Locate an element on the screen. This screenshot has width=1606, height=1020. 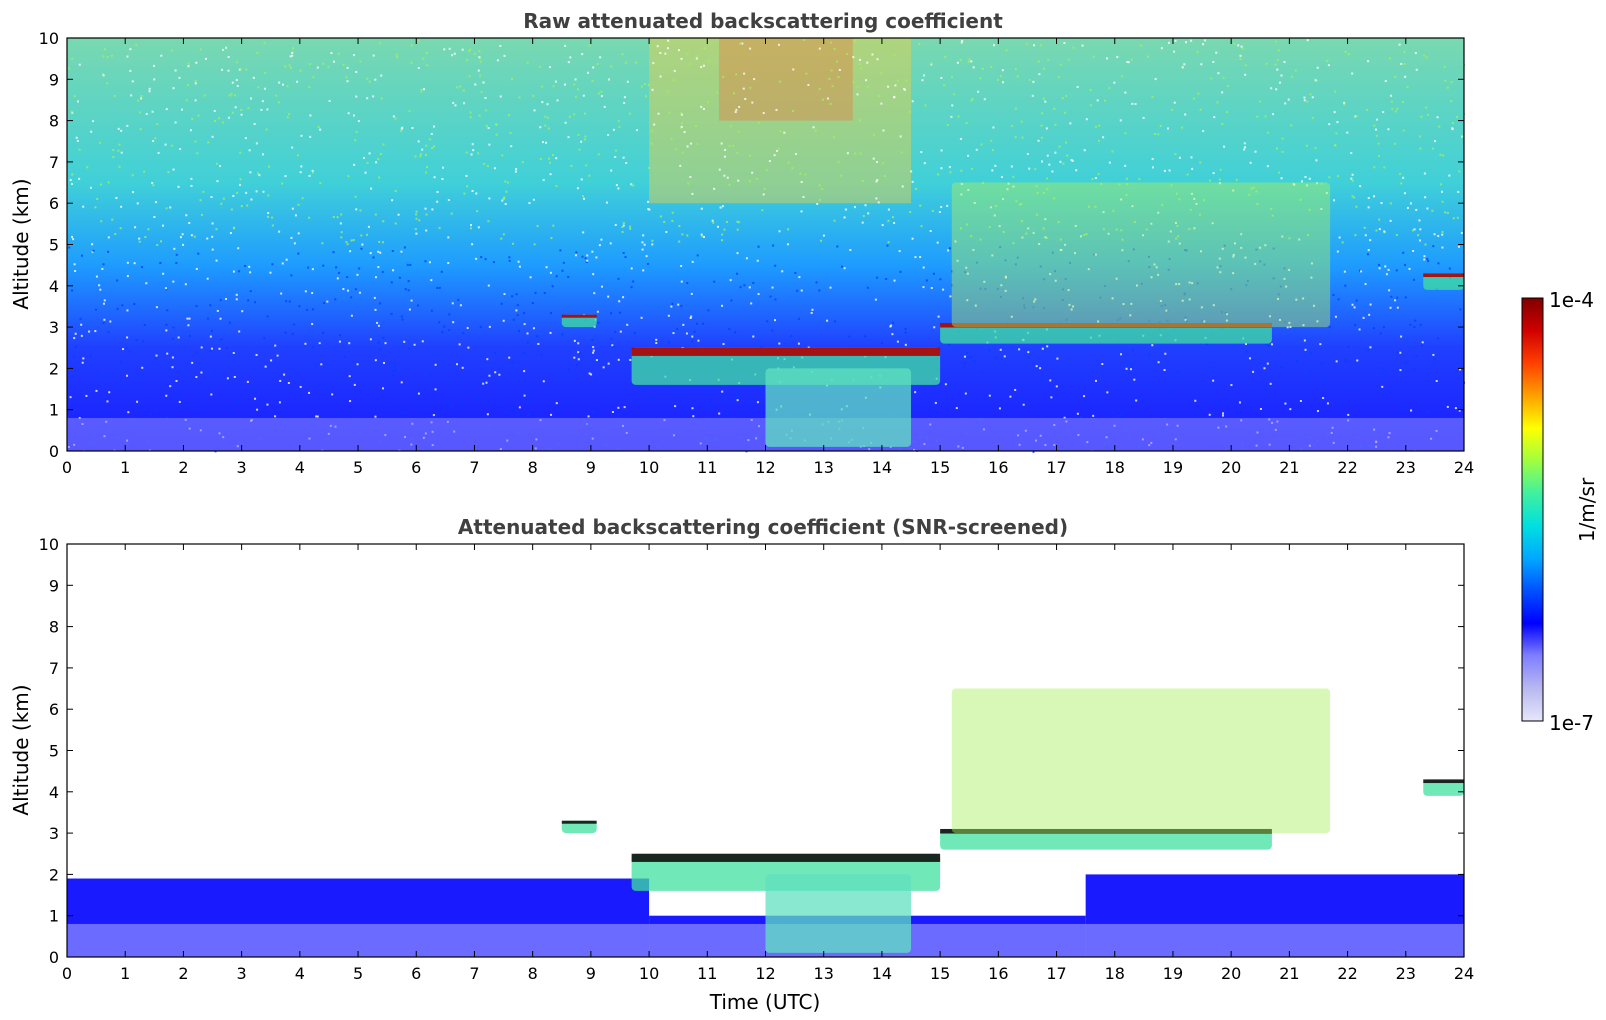
y-tick-label: 2 is located at coordinates (54, 874).